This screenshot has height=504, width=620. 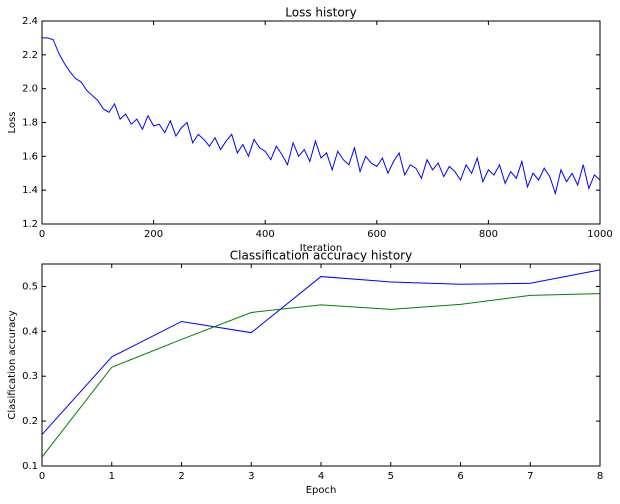 What do you see at coordinates (391, 476) in the screenshot?
I see `x-tick-label: 5` at bounding box center [391, 476].